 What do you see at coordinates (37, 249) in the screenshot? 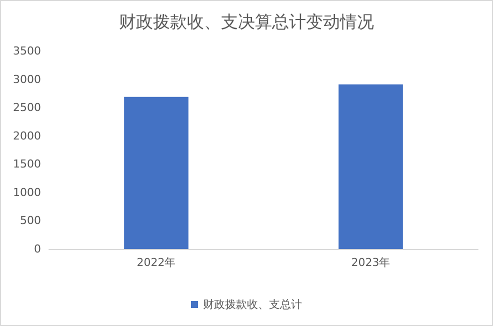
I see `y-tick-label: 0` at bounding box center [37, 249].